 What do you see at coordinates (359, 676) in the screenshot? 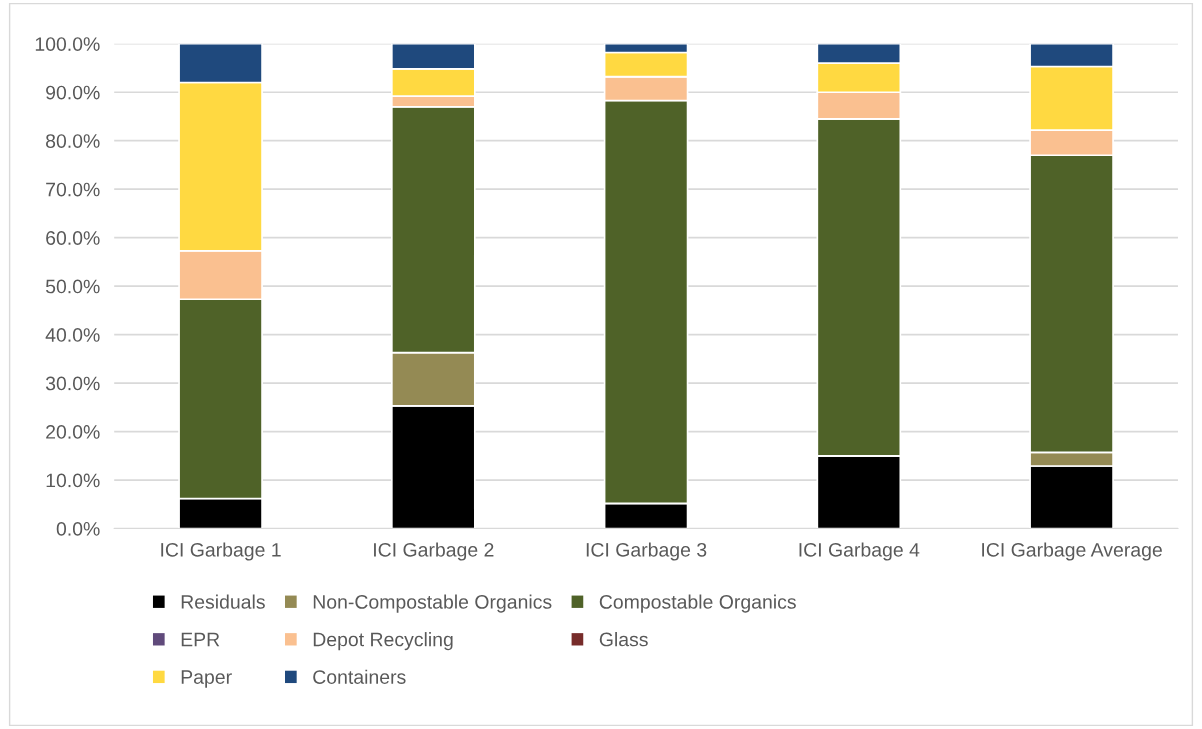
I see `legend-label: Containers` at bounding box center [359, 676].